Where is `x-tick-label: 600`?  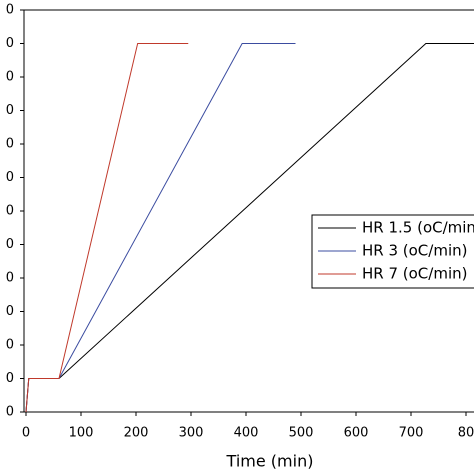
x-tick-label: 600 is located at coordinates (356, 433).